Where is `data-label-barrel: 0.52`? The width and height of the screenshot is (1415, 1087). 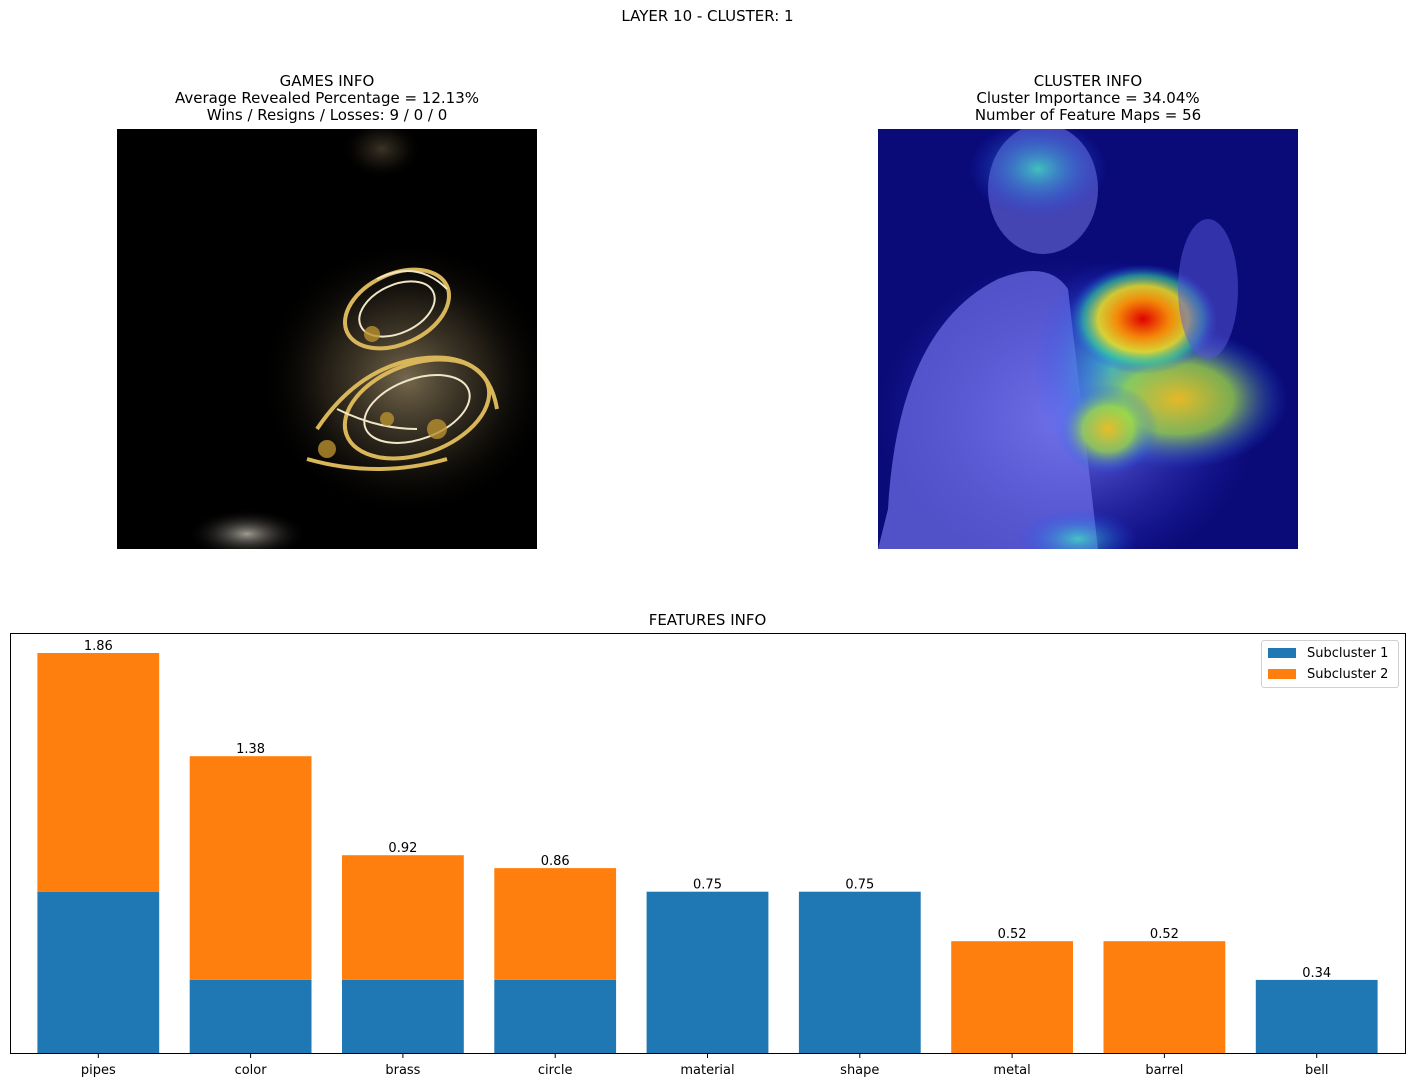 data-label-barrel: 0.52 is located at coordinates (1164, 934).